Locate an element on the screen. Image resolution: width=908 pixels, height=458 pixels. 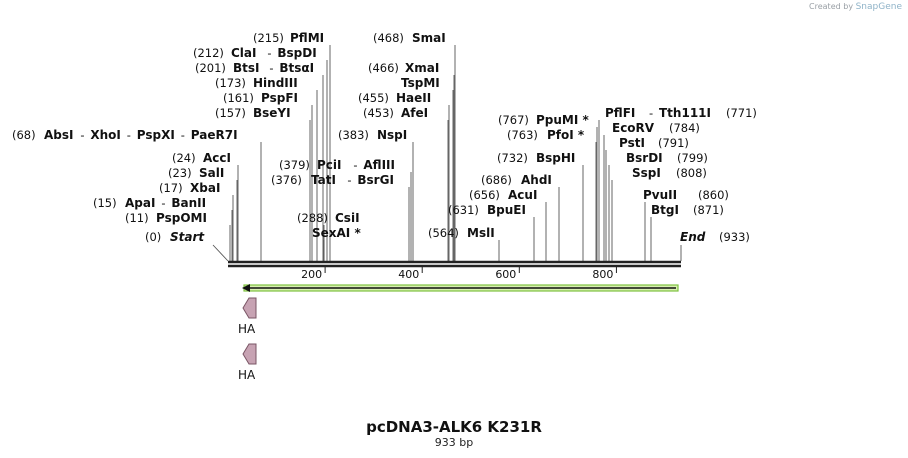
enzyme-name: AbsI is located at coordinates (58, 135).